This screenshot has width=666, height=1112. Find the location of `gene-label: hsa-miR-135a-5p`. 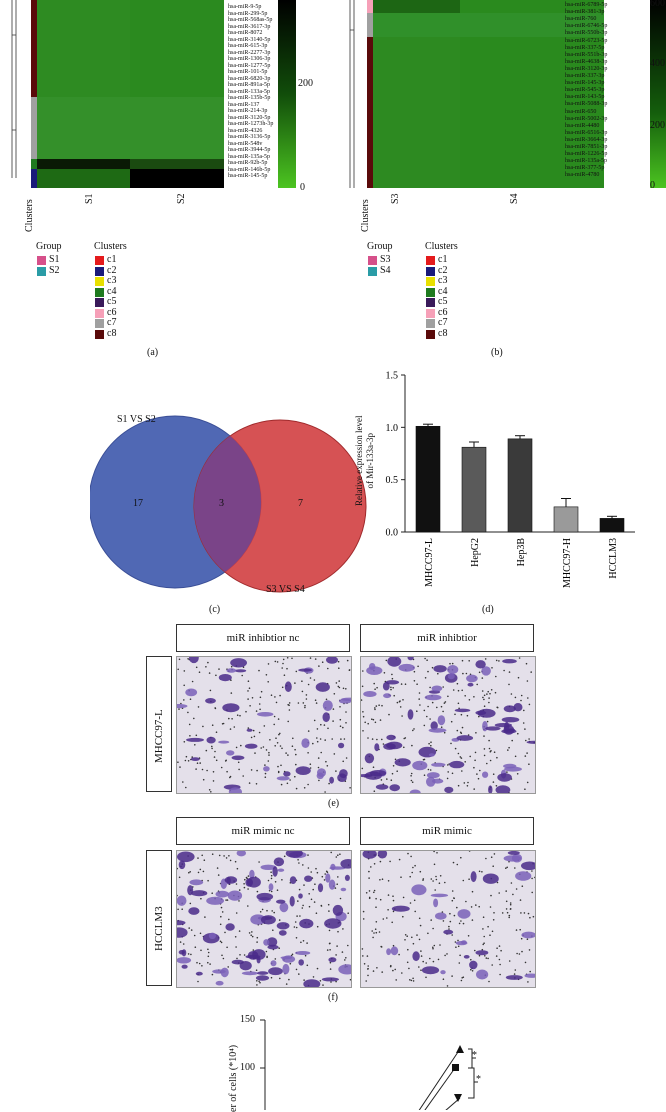

gene-label: hsa-miR-135a-5p is located at coordinates (249, 156).